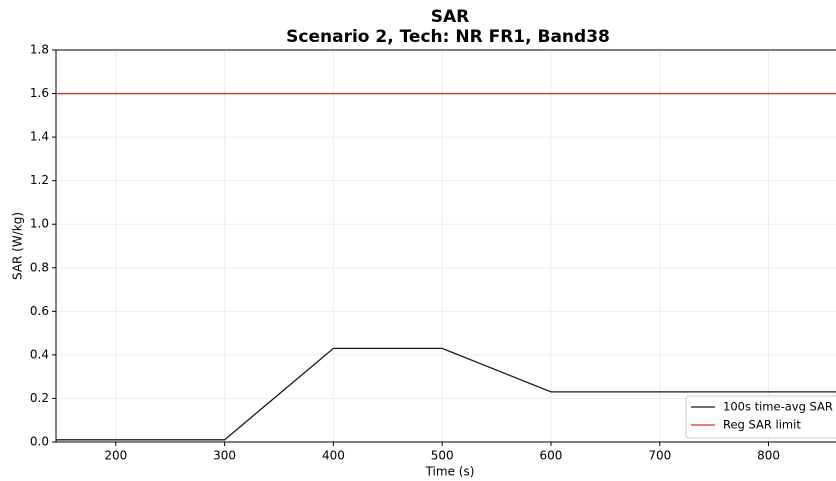  I want to click on x-tick-label: 700, so click(659, 456).